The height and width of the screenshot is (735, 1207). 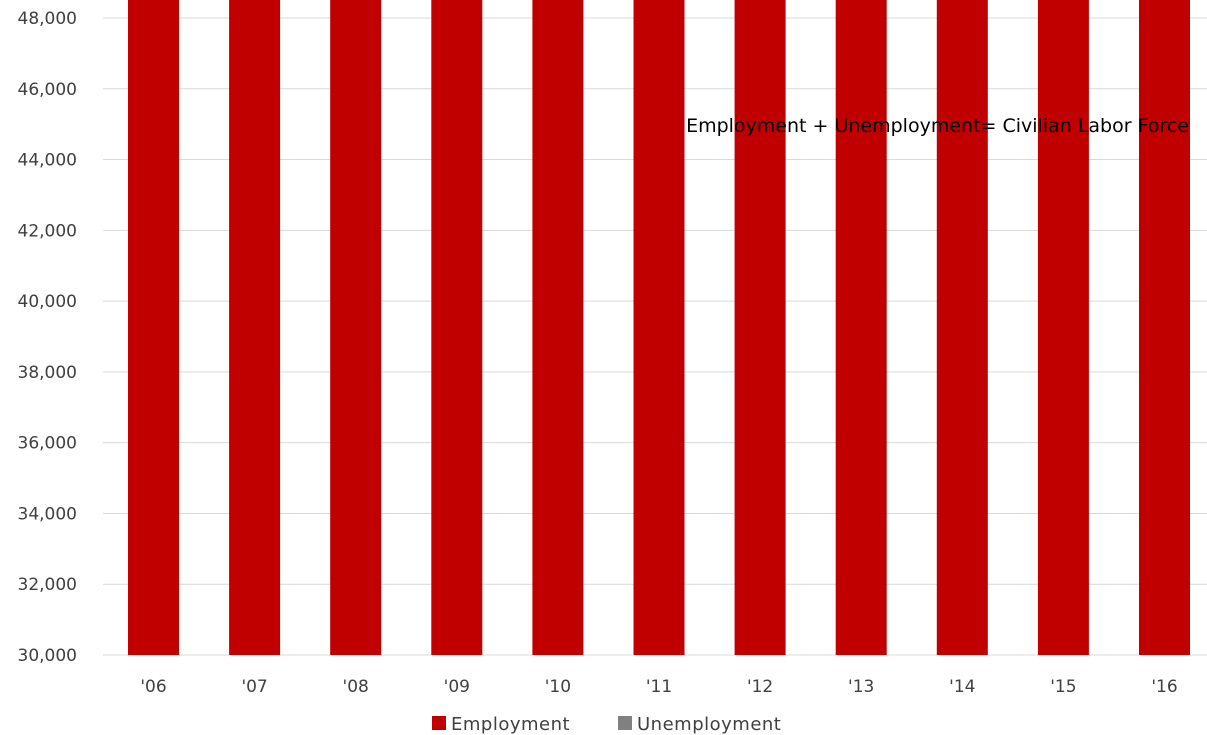 I want to click on y-tick-label: 48,000, so click(x=47, y=19).